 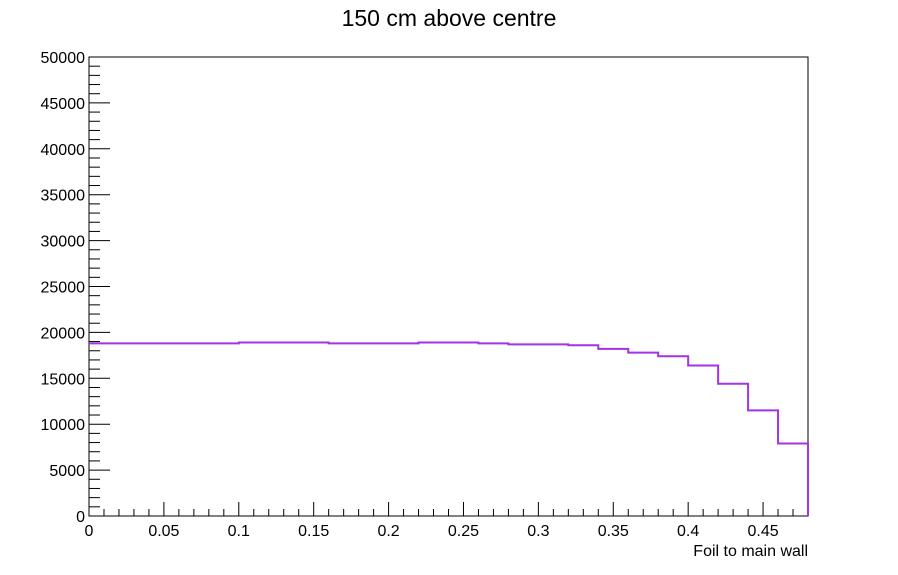 I want to click on x-tick-label: 0.45, so click(x=762, y=531).